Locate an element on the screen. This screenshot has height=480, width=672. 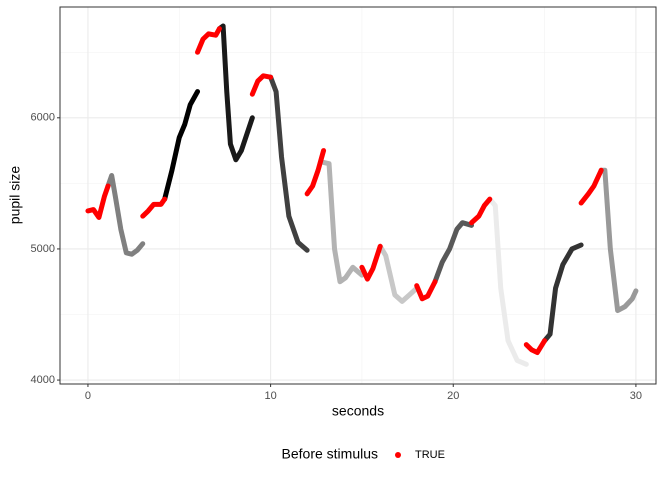
legend-label: TRUE is located at coordinates (430, 455).